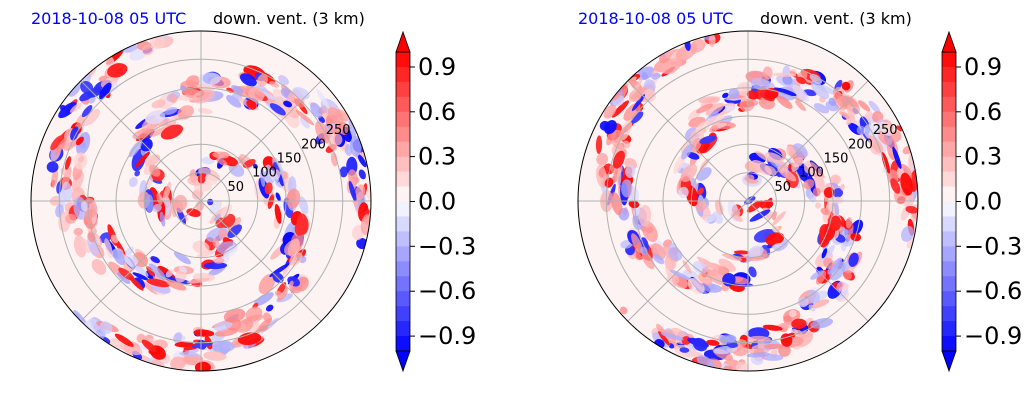  I want to click on radial-tick-label: 100, so click(811, 173).